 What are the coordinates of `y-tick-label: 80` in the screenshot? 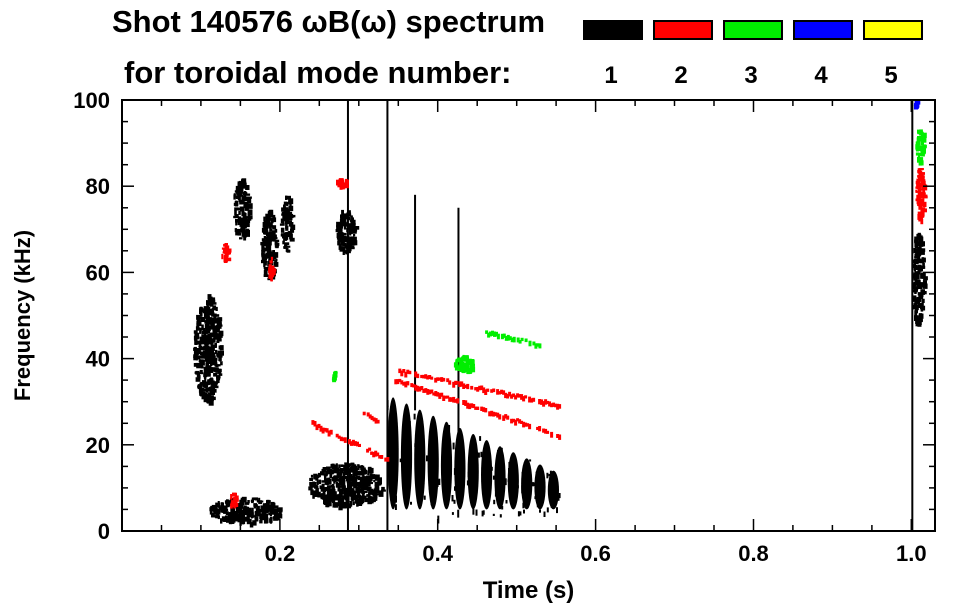 It's located at (98, 186).